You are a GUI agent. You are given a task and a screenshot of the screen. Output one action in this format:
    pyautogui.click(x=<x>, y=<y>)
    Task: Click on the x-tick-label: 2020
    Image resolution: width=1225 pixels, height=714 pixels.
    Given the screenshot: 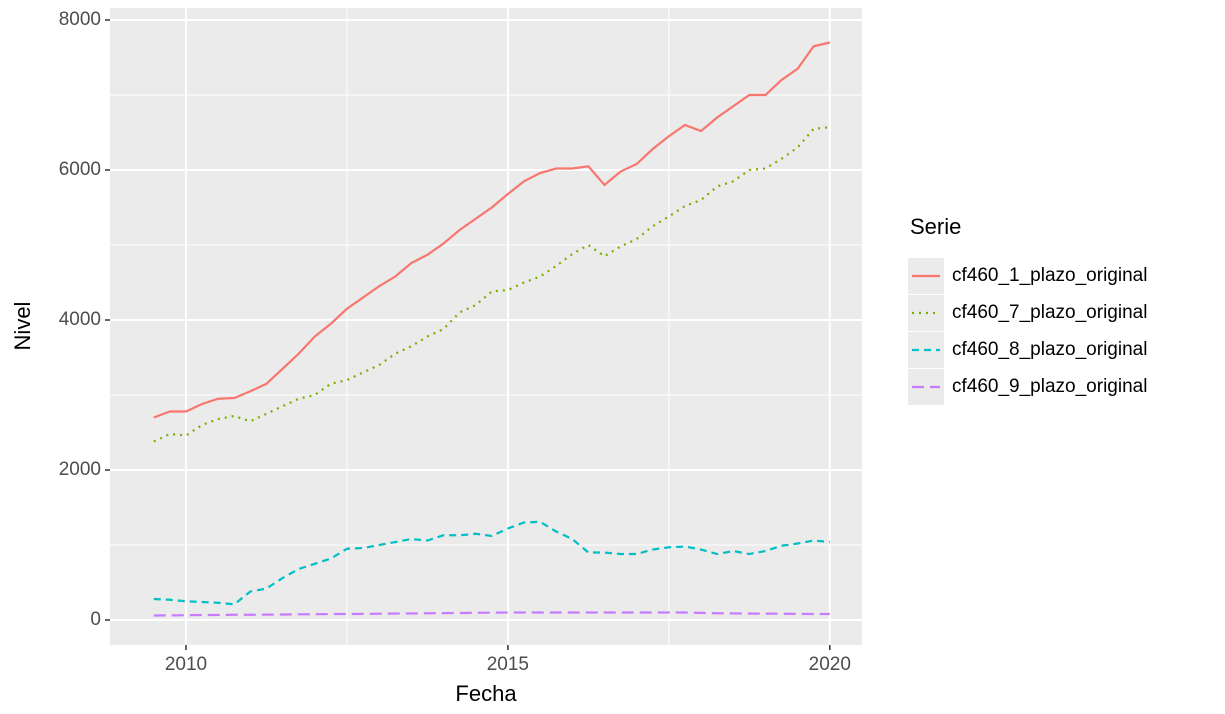 What is the action you would take?
    pyautogui.click(x=830, y=664)
    